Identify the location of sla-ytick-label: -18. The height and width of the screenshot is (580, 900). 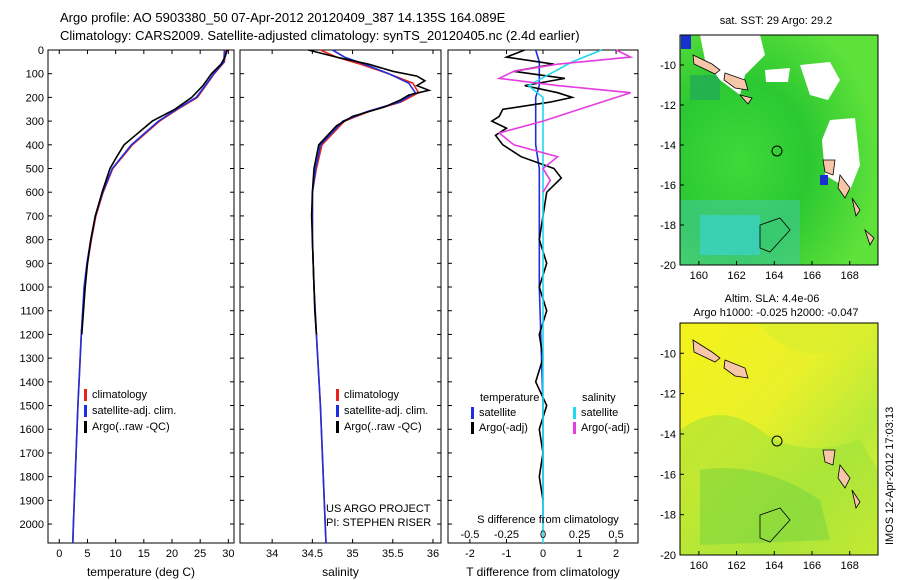
(668, 516).